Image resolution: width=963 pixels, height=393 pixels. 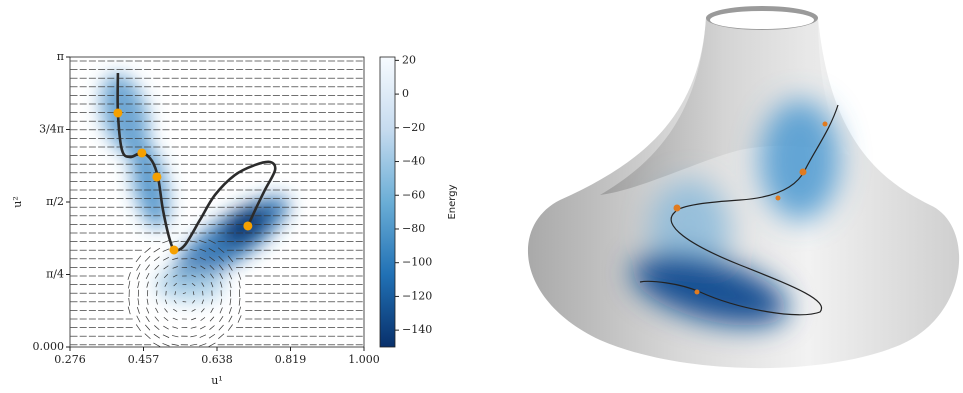 What do you see at coordinates (417, 329) in the screenshot?
I see `colorbar-tick-label: −140` at bounding box center [417, 329].